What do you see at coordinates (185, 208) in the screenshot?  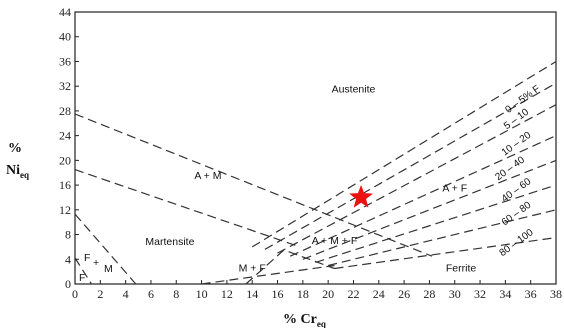 I see `boundary-a-plus-m-lower` at bounding box center [185, 208].